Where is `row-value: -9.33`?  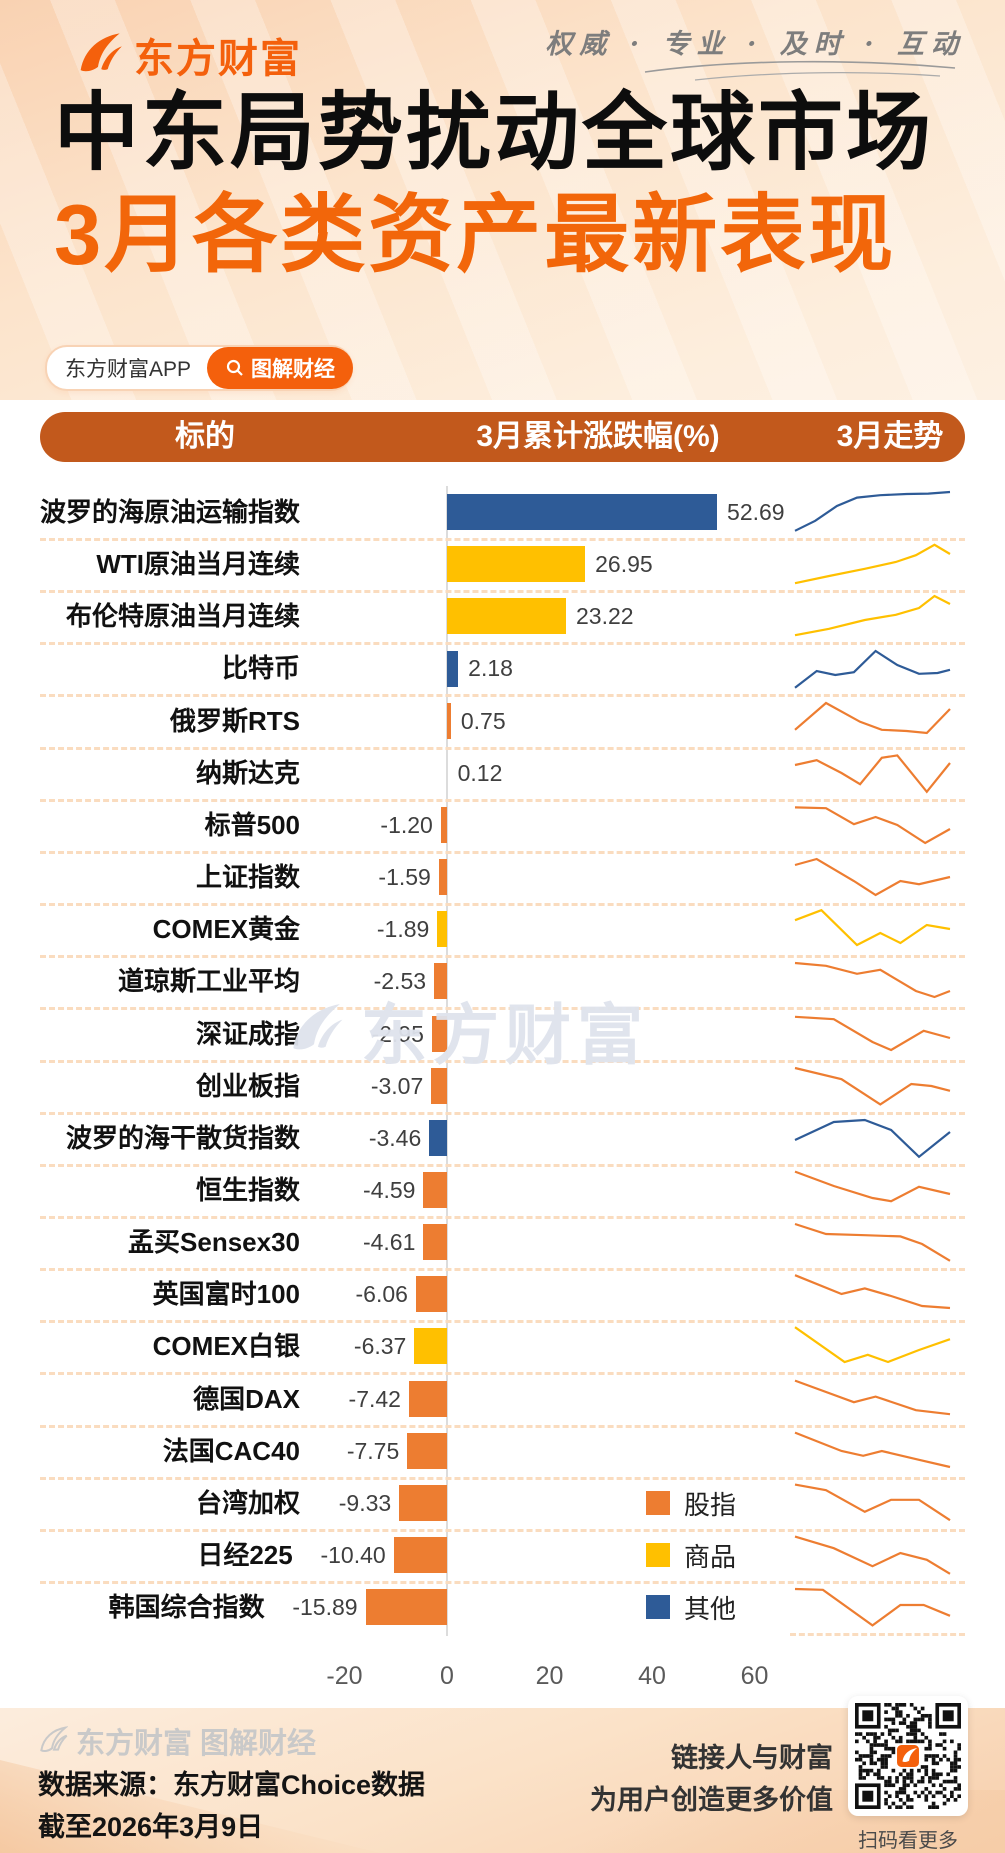 row-value: -9.33 is located at coordinates (365, 1502).